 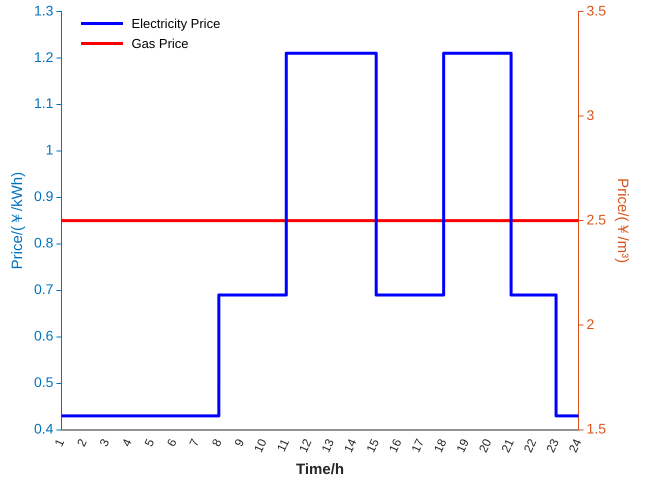 What do you see at coordinates (44, 103) in the screenshot?
I see `y-tick-label: 1.1` at bounding box center [44, 103].